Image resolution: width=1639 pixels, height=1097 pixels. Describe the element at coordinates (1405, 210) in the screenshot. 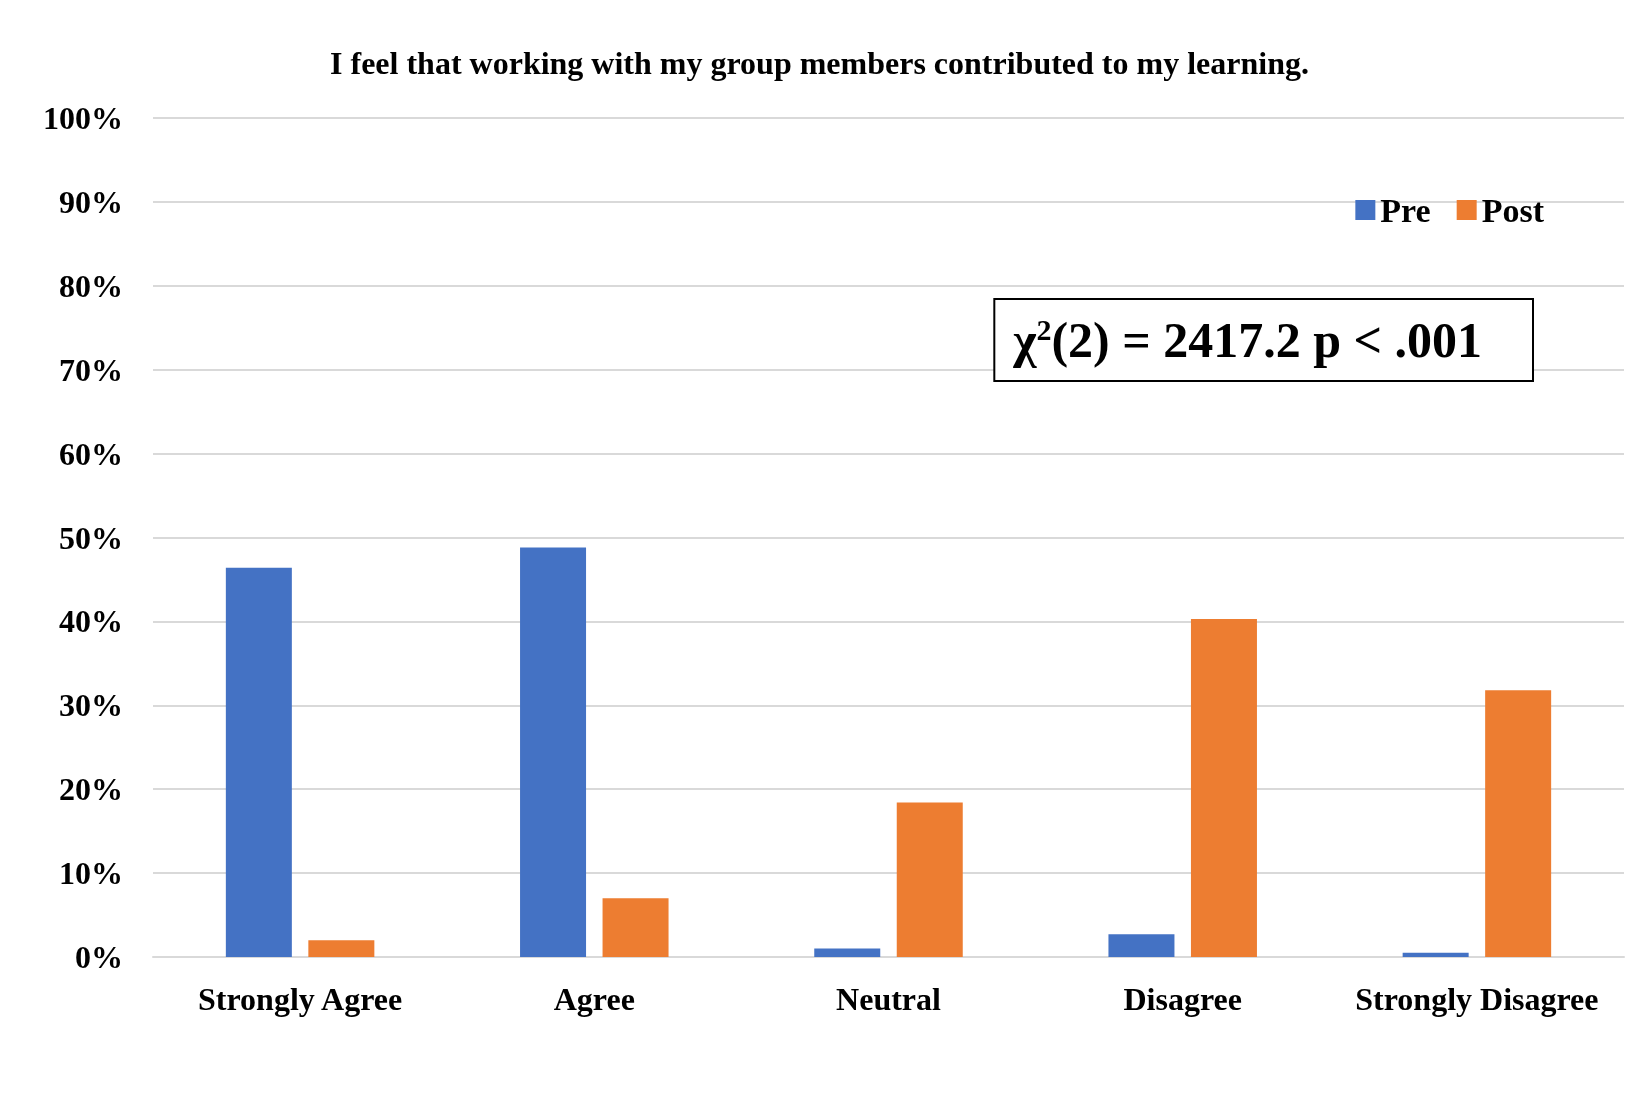

I see `legend-label: Pre` at that location.